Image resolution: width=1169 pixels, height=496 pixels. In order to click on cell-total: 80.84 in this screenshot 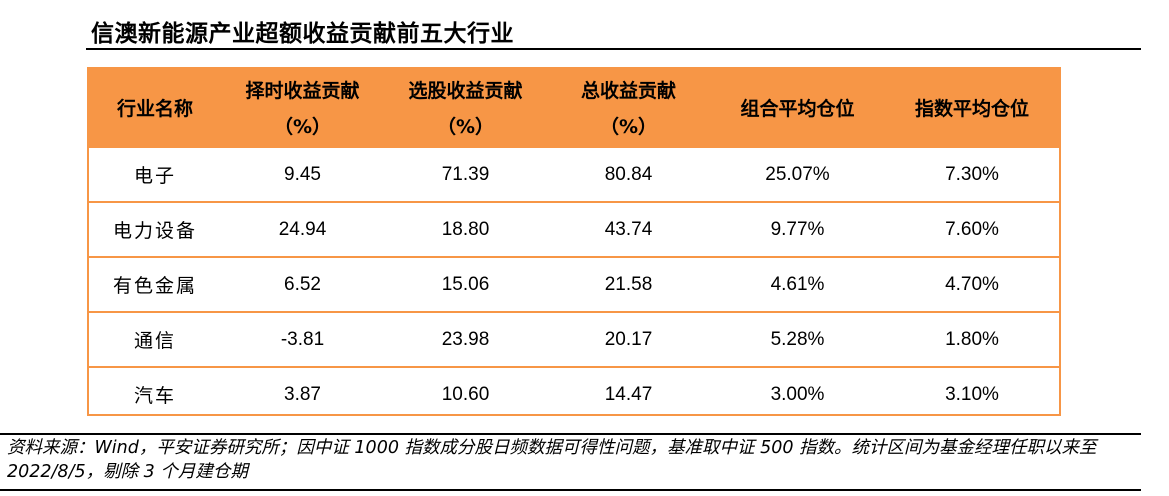, I will do `click(628, 174)`.